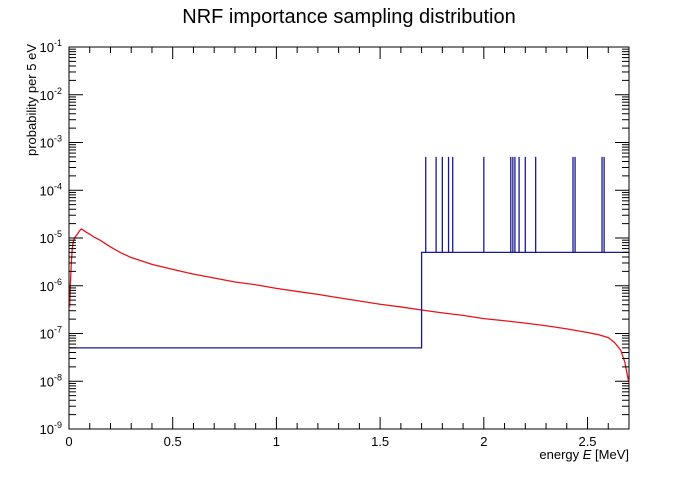 Image resolution: width=698 pixels, height=480 pixels. I want to click on y-tick-label: 10⁻⁷, so click(51, 333).